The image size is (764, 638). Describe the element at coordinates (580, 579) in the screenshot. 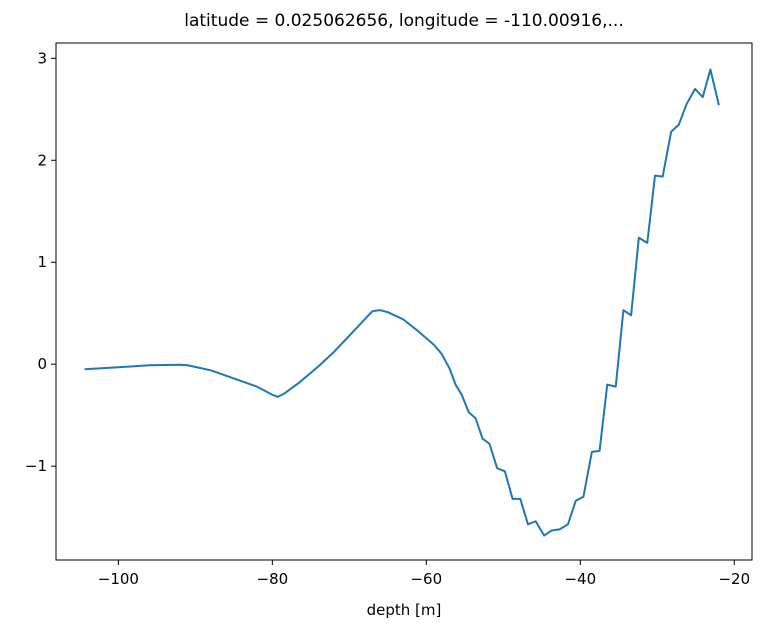

I see `x-tick-label: −40` at that location.